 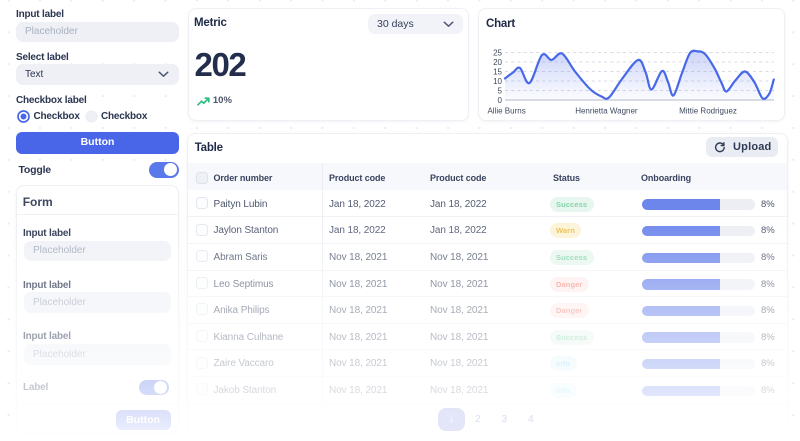 I want to click on svg-text: Henrietta Wagner, so click(x=606, y=111).